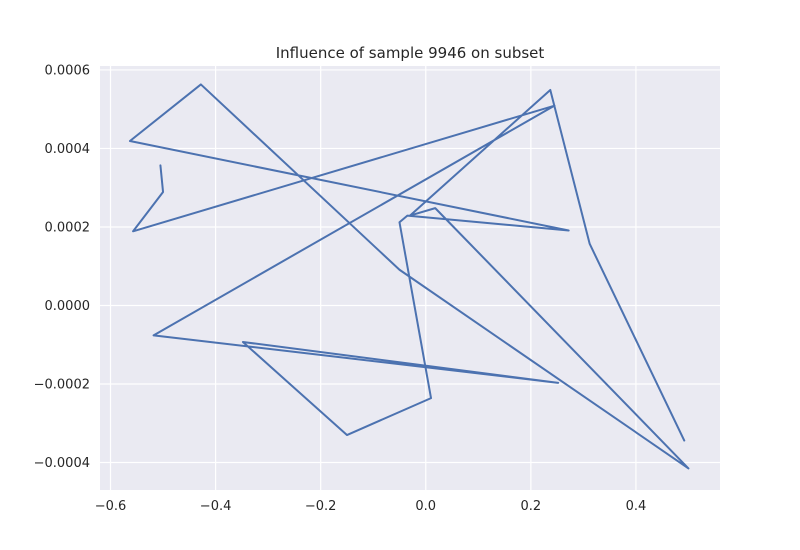 The image size is (800, 550). What do you see at coordinates (216, 506) in the screenshot?
I see `x-tick-label: −0.4` at bounding box center [216, 506].